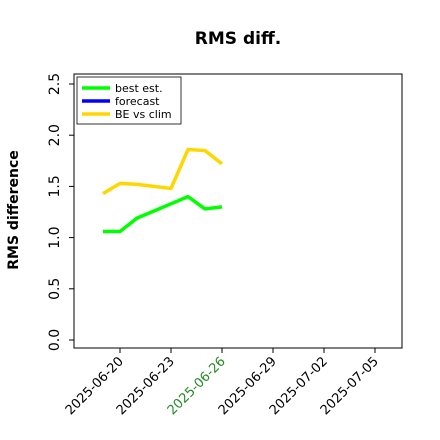 The height and width of the screenshot is (440, 440). I want to click on y-tick-label: 1.0, so click(55, 237).